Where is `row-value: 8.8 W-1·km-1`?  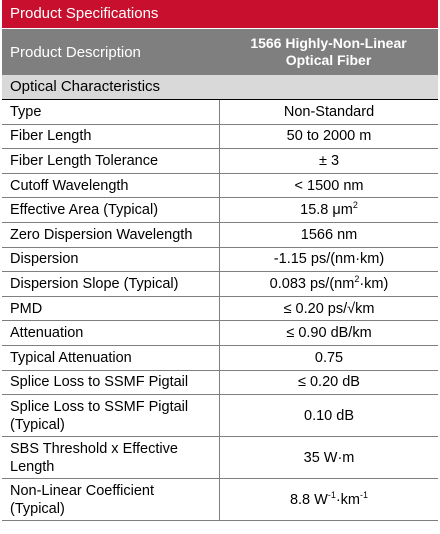
row-value: 8.8 W-1·km-1 is located at coordinates (328, 500).